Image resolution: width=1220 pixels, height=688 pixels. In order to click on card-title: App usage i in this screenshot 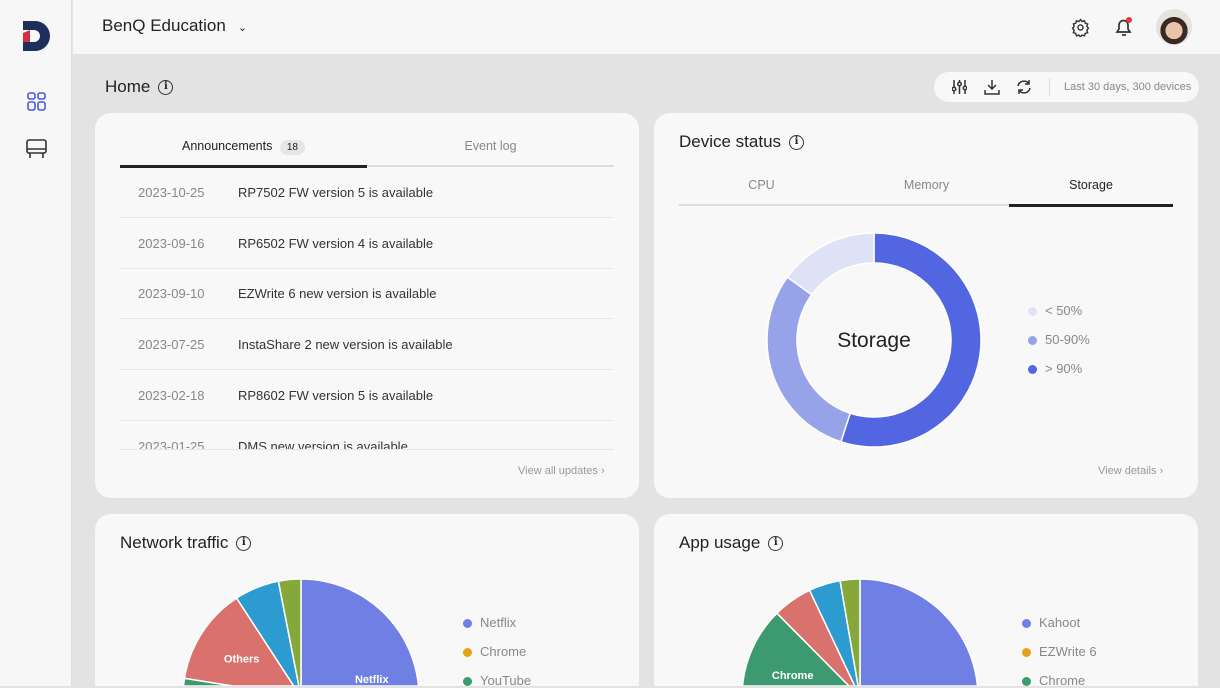, I will do `click(731, 543)`.